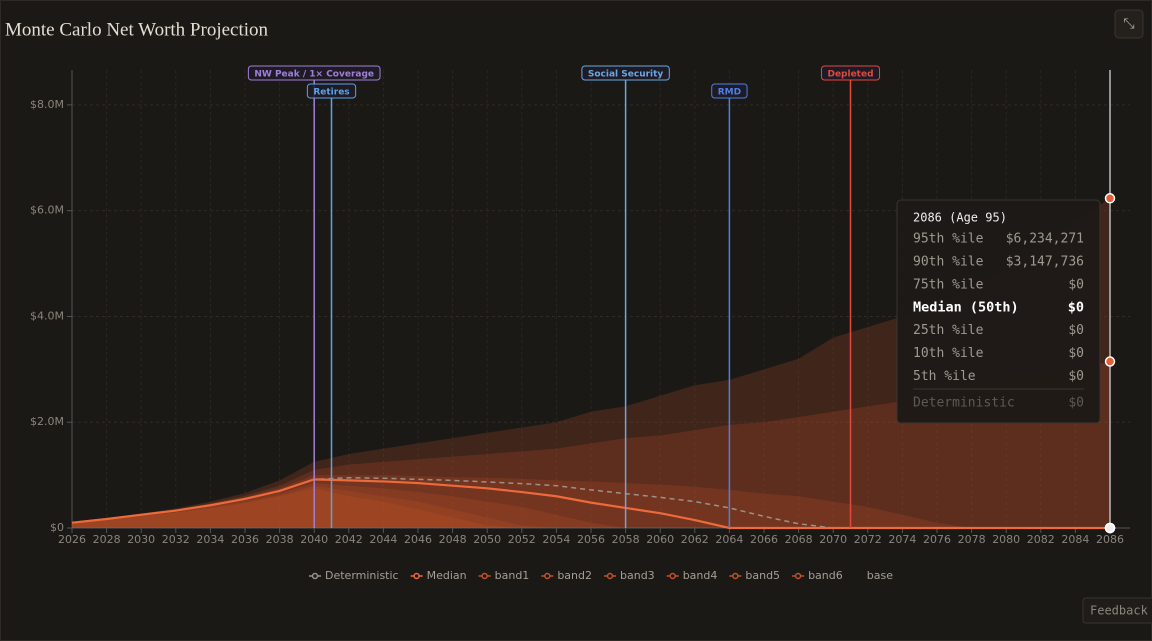 This screenshot has width=1152, height=641. I want to click on y-tick-label: $6.0M, so click(47, 210).